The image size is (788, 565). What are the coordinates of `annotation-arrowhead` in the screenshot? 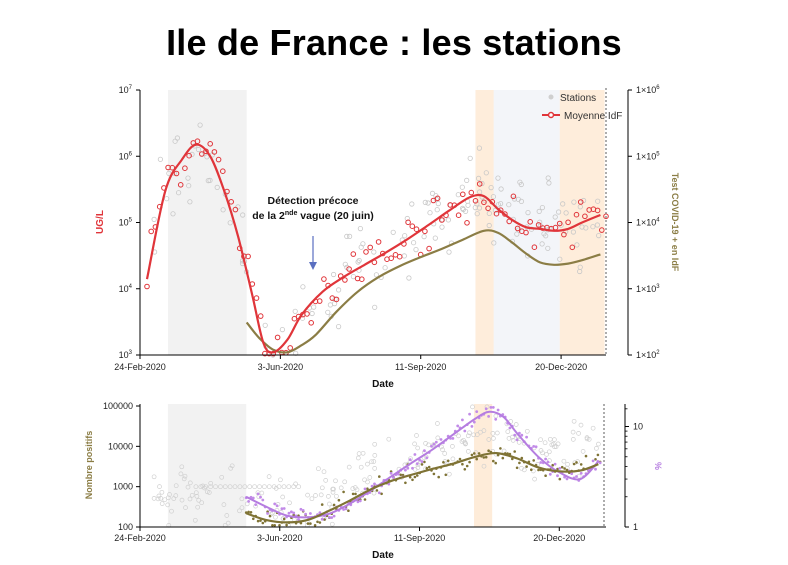 It's located at (313, 266).